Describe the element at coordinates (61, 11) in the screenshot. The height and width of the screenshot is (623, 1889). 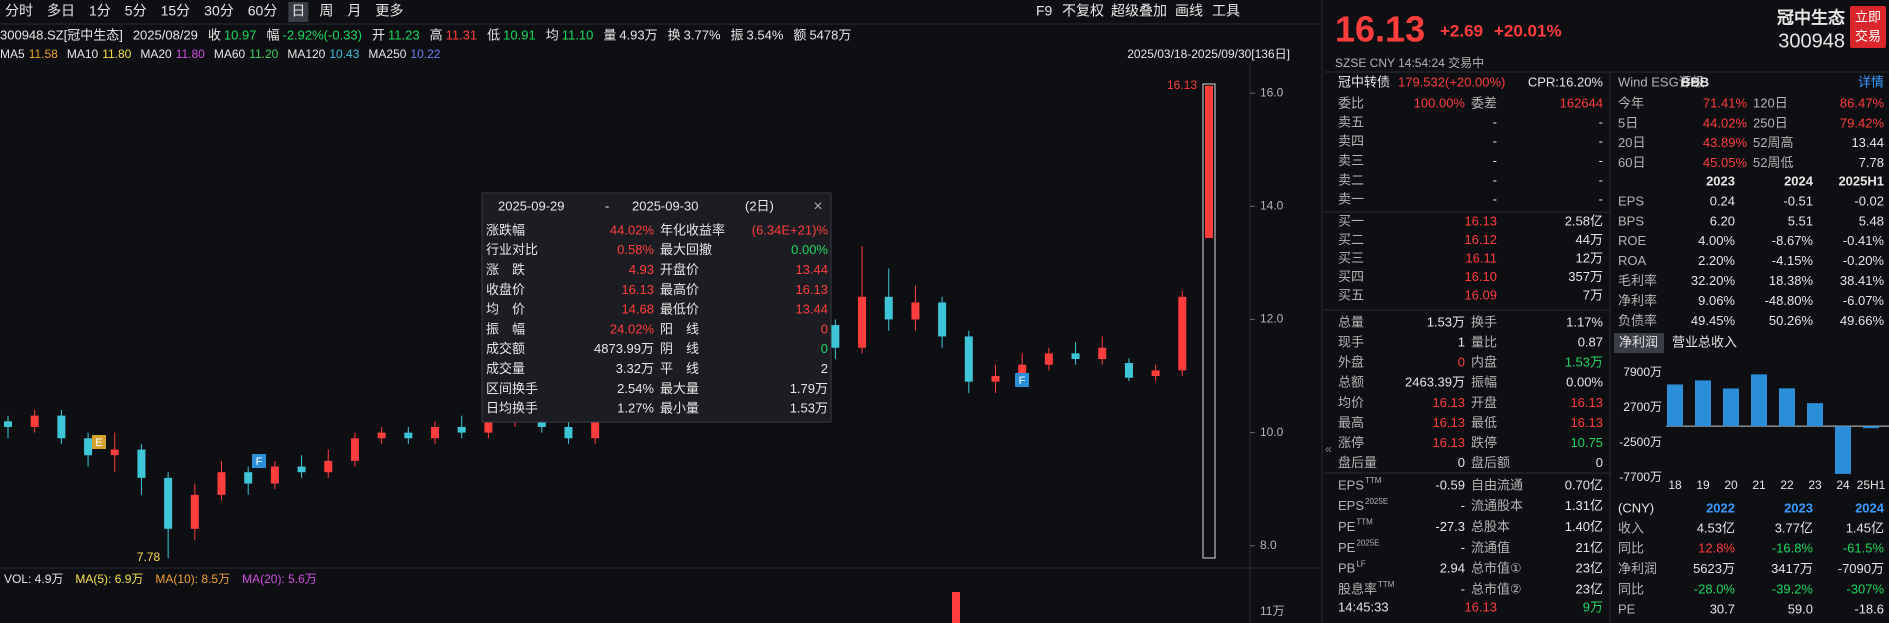
I see `period-tab: 多日` at that location.